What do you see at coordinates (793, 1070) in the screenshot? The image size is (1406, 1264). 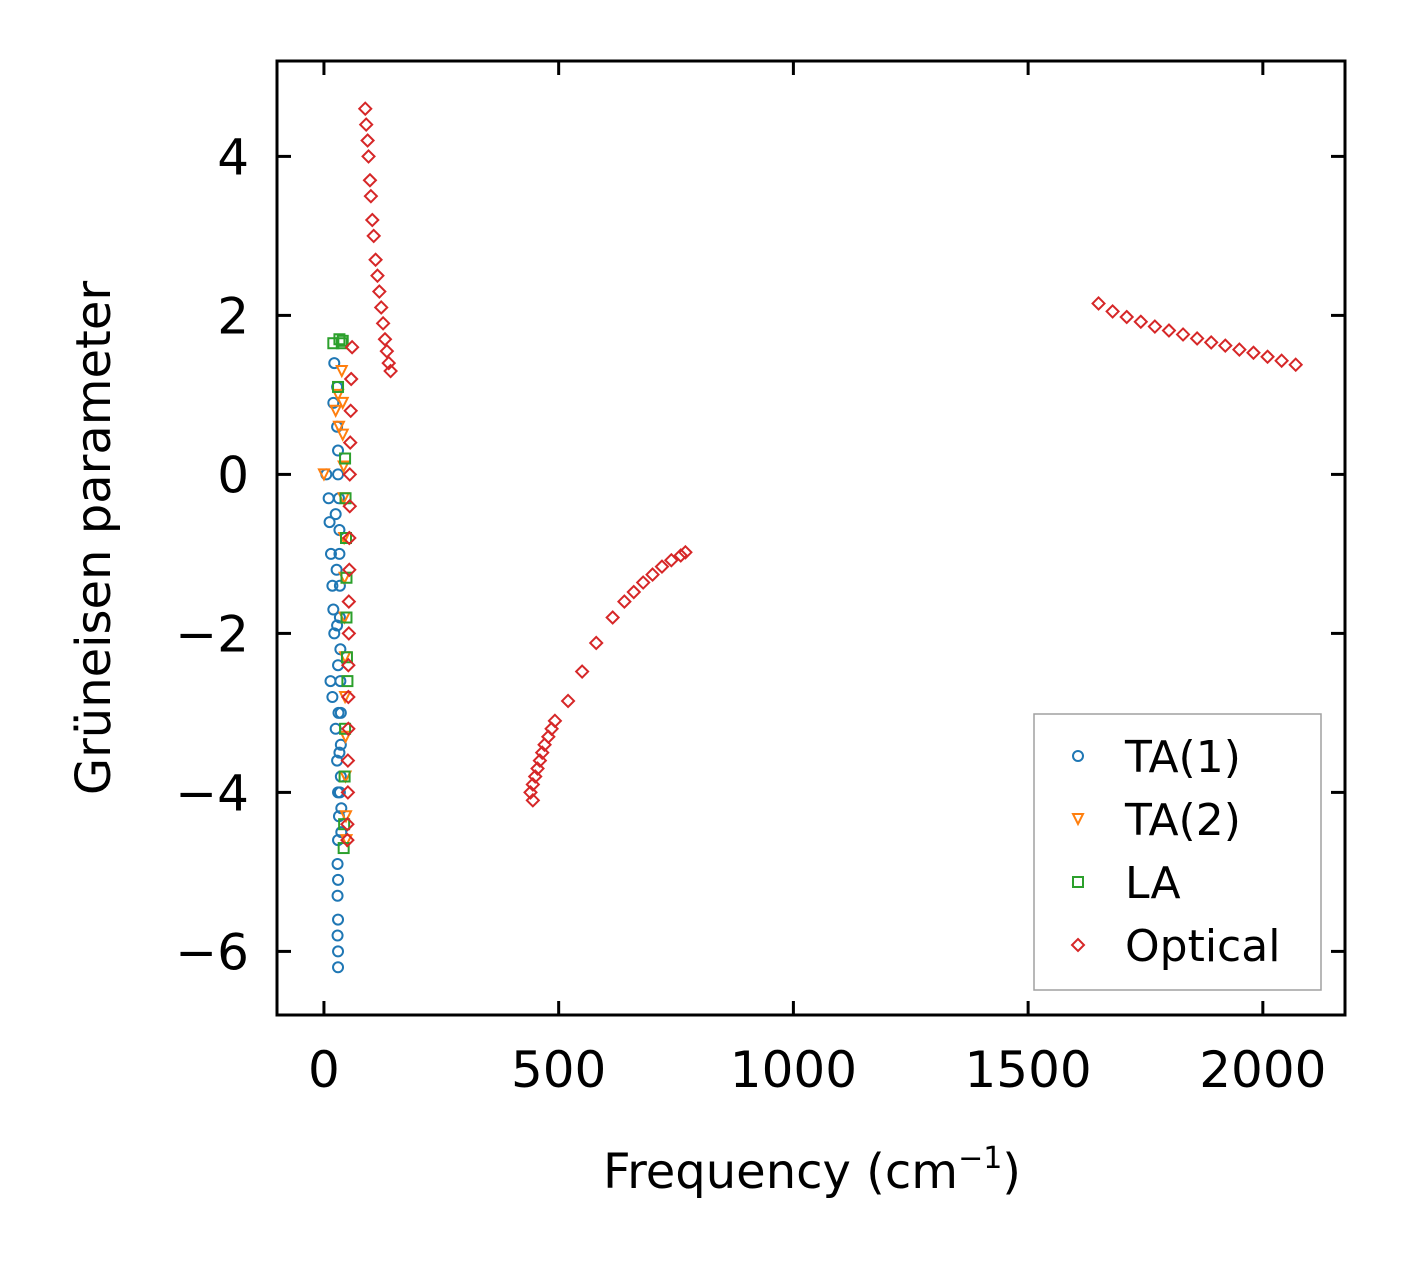 I see `x-tick-label: 1000` at bounding box center [793, 1070].